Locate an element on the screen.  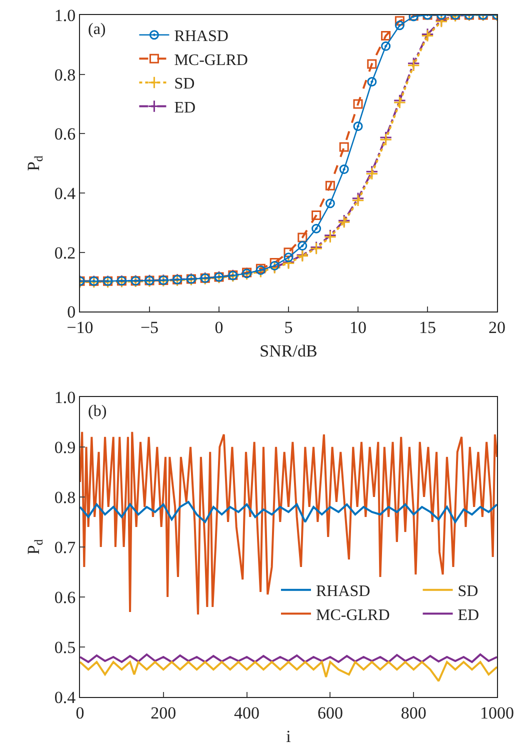
x-tick-label: 10 is located at coordinates (358, 328).